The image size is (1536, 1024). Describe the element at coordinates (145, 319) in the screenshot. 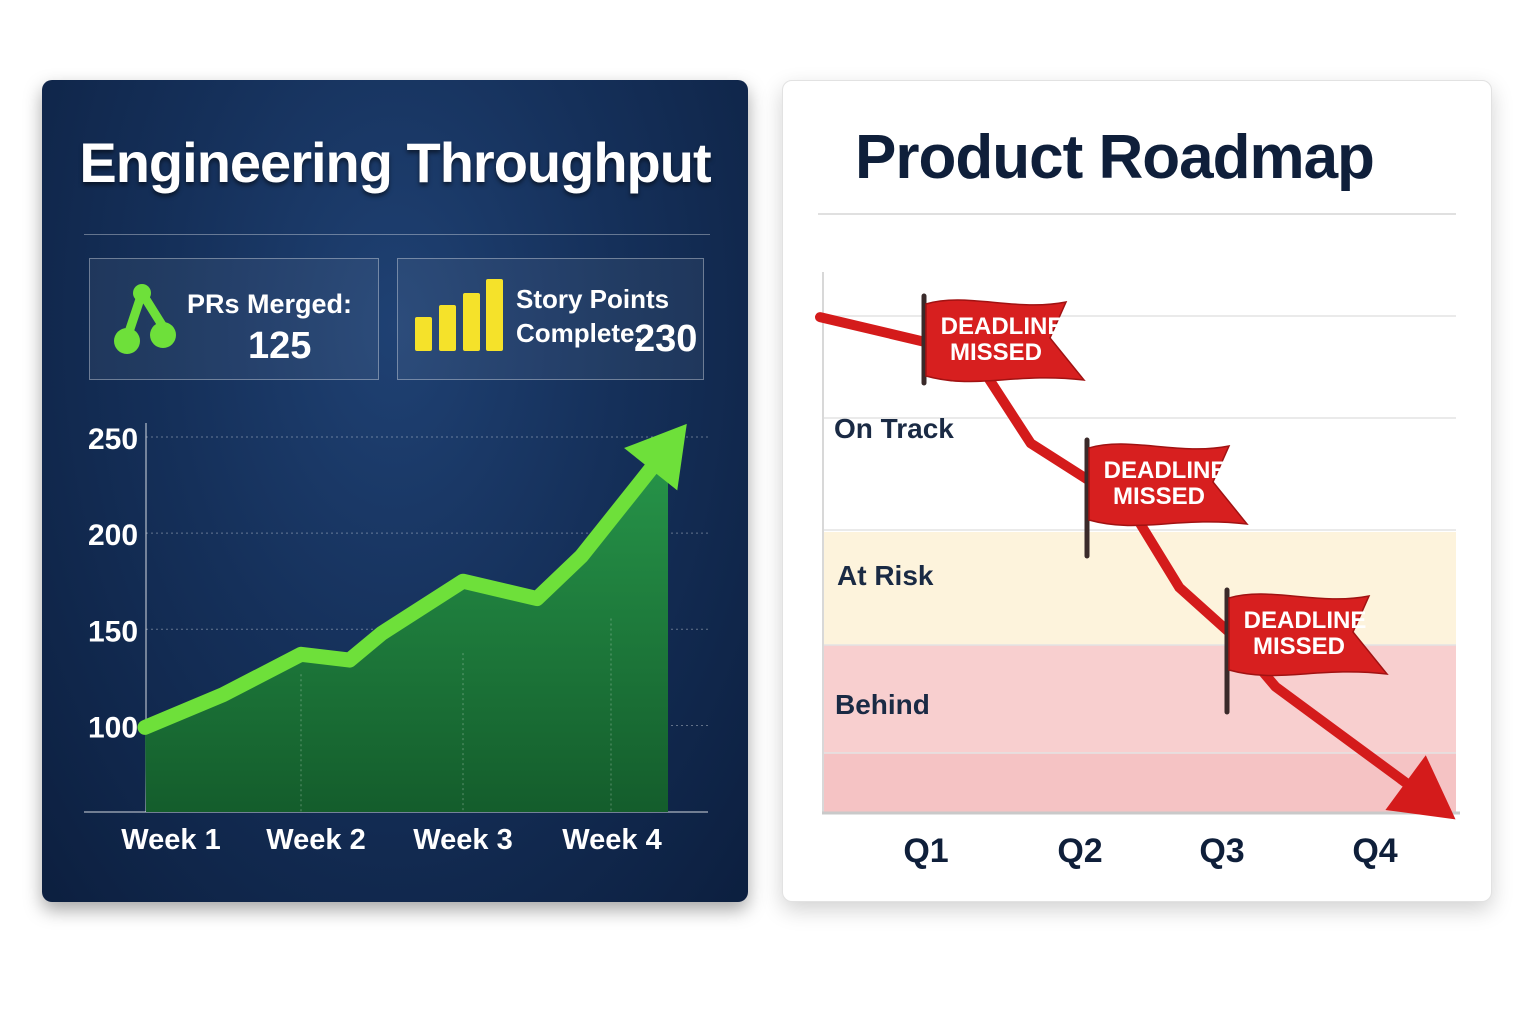

I see `git-merge-icon` at that location.